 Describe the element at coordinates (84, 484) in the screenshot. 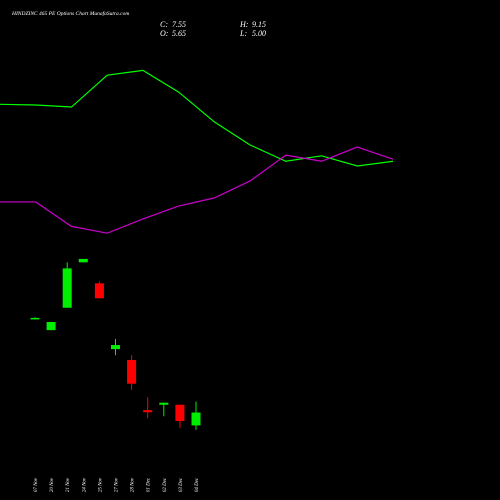

I see `x-tick-label: 24 Nov` at that location.